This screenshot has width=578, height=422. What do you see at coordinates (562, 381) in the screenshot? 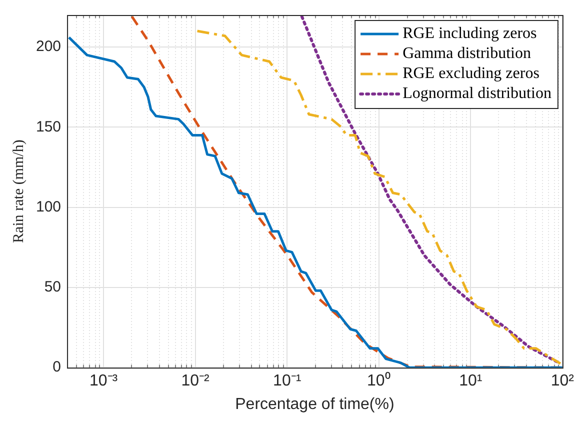
I see `x-tick-label: 10²` at bounding box center [562, 381].